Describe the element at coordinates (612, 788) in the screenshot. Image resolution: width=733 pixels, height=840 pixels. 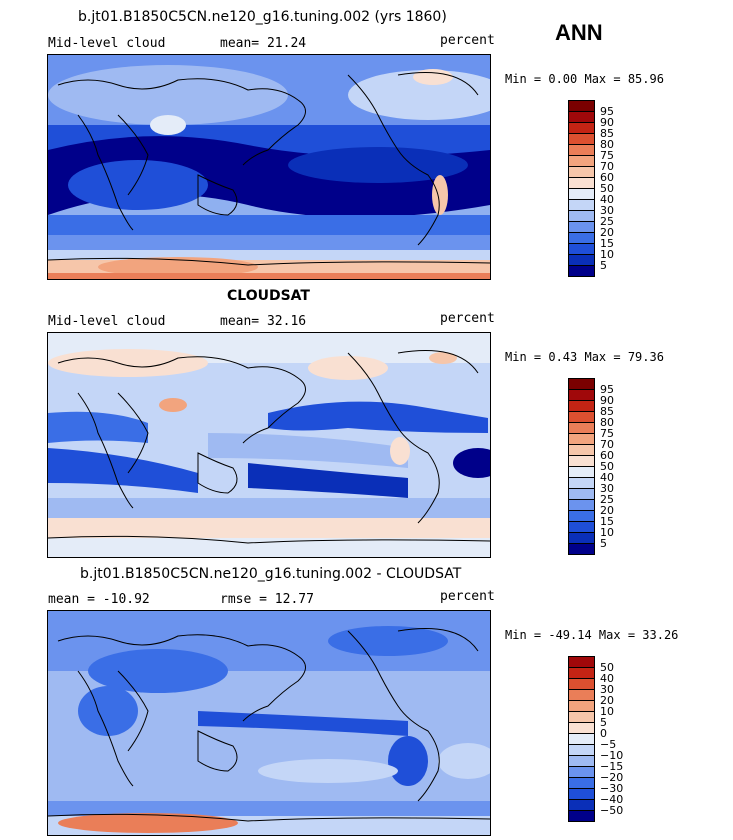
I see `colorbar-tick-label: −30` at that location.